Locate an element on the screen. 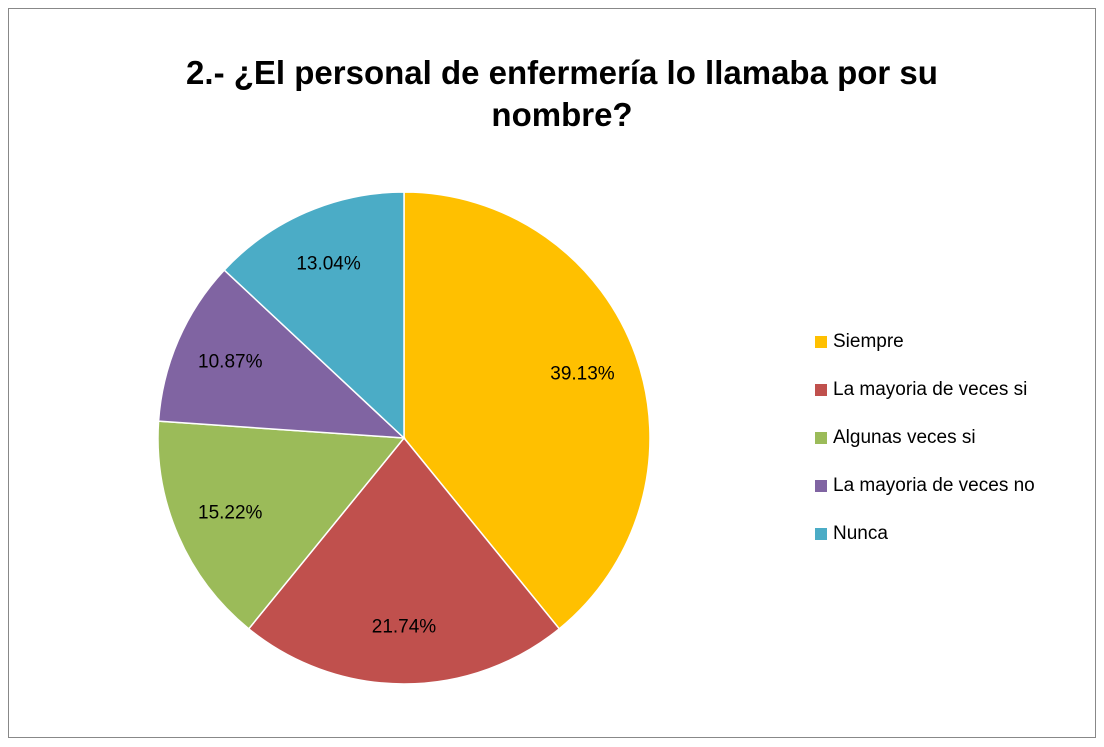 The image size is (1104, 747). legend-label: La mayoria de veces si is located at coordinates (930, 389).